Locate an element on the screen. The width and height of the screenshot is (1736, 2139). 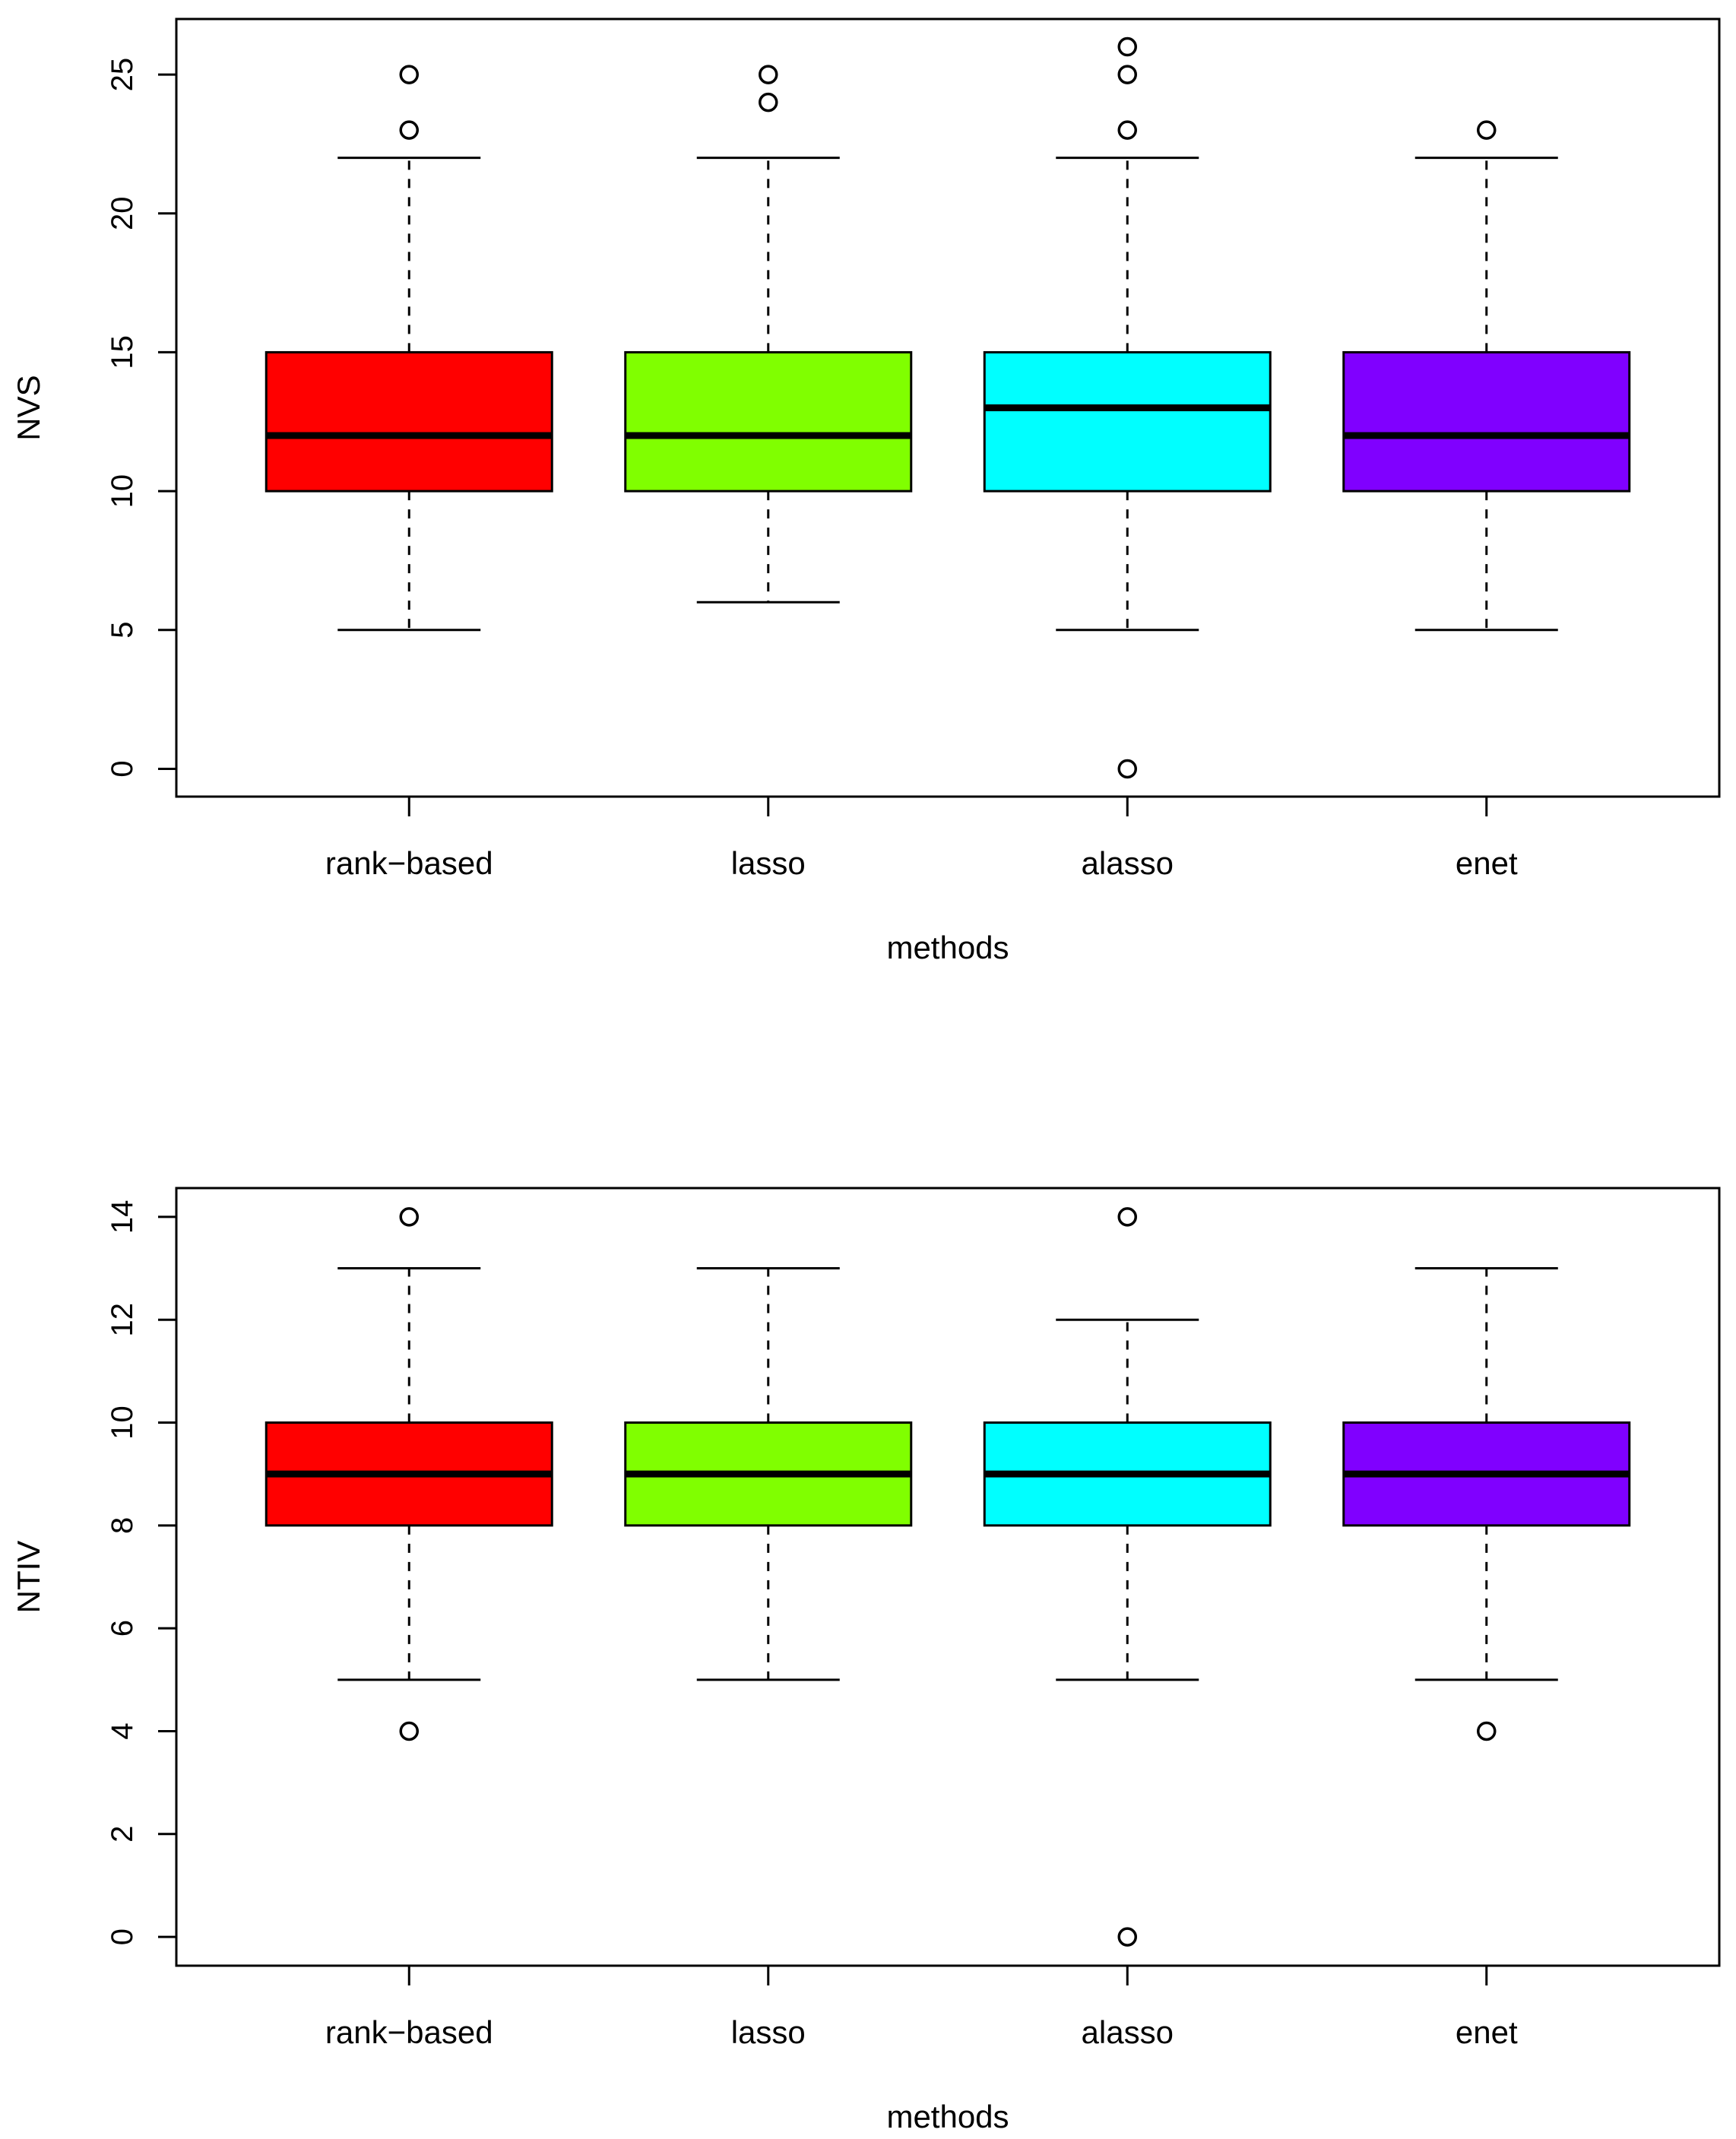
y-tick-label: 15 is located at coordinates (122, 352).